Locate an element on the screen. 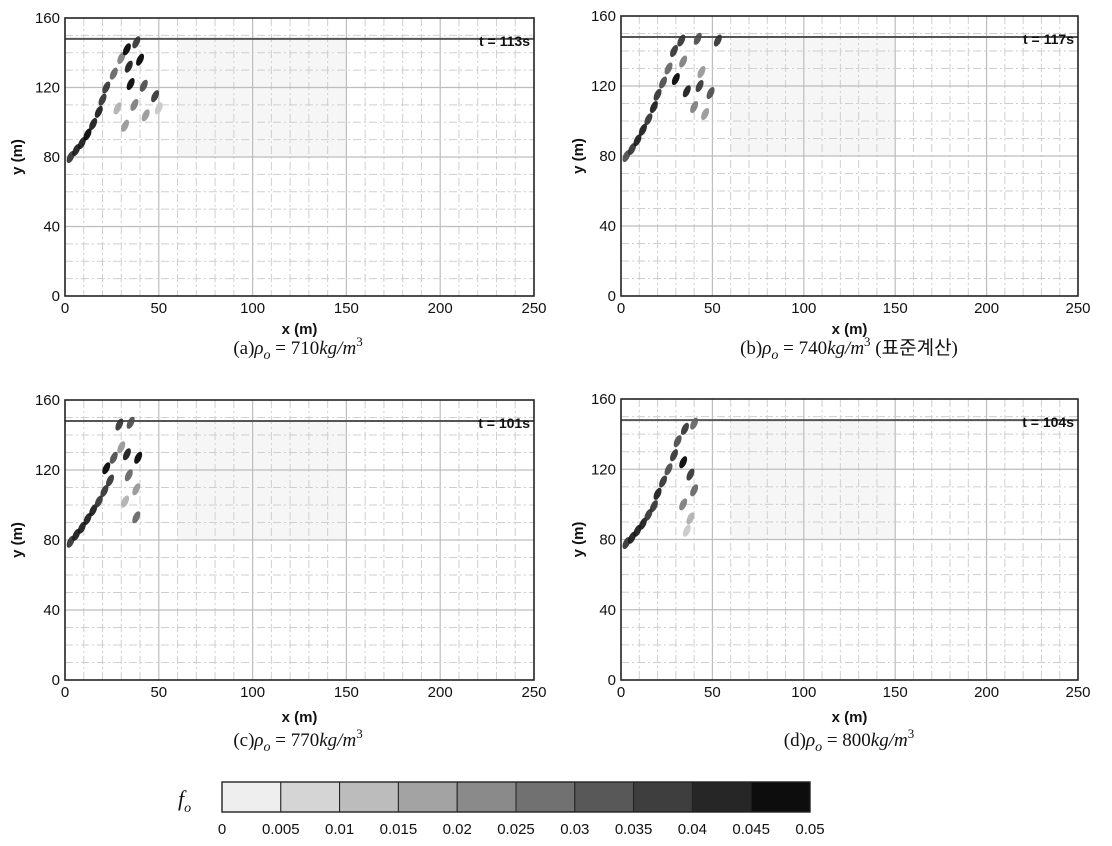 The height and width of the screenshot is (846, 1112). y-tick-label: 40 is located at coordinates (607, 226).